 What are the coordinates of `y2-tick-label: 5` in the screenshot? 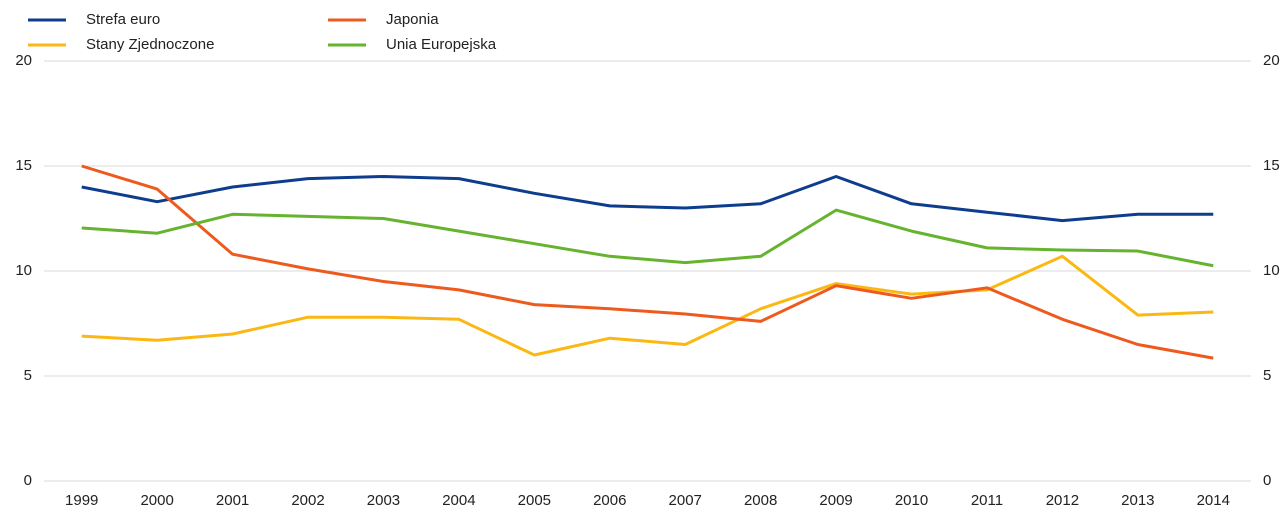 It's located at (1267, 375).